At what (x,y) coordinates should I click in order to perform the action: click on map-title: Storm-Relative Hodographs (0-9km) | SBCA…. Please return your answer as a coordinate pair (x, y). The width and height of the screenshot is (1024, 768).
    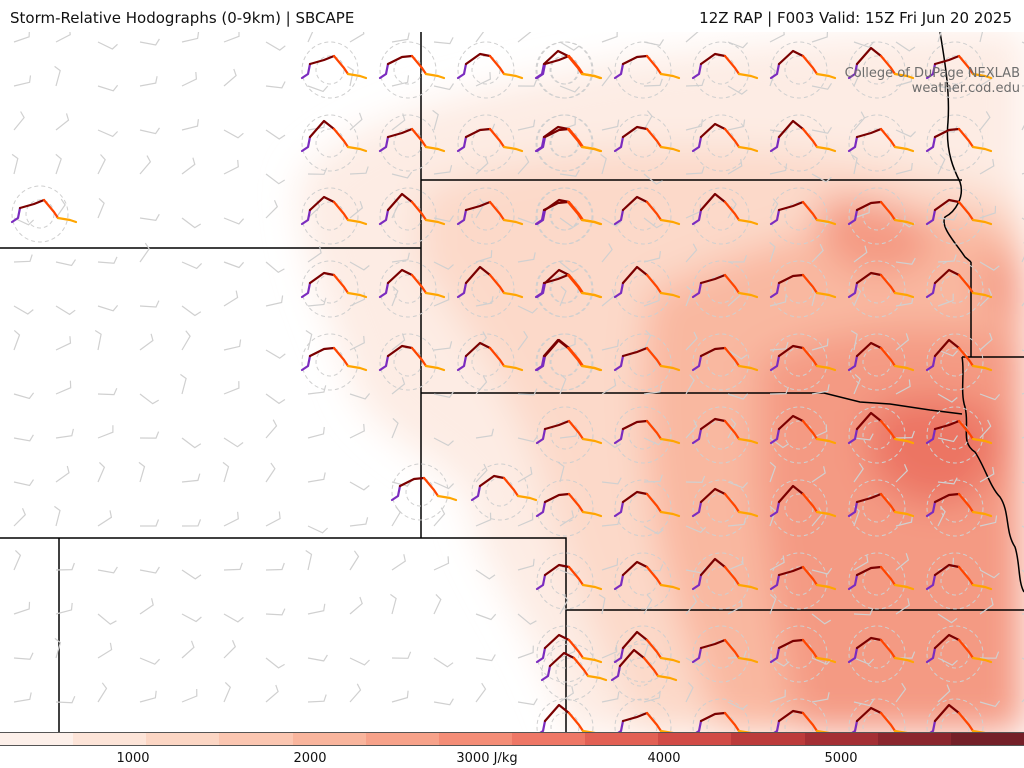
    Looking at the image, I should click on (182, 18).